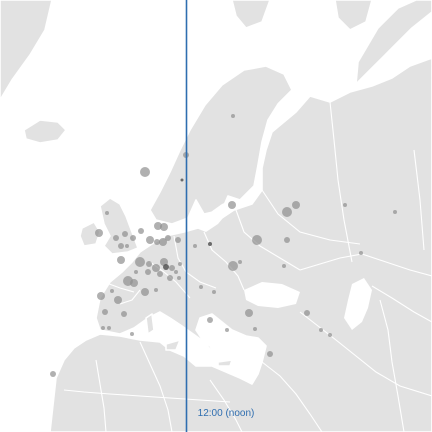 This screenshot has width=432, height=432. Describe the element at coordinates (225, 363) in the screenshot. I see `crete` at that location.